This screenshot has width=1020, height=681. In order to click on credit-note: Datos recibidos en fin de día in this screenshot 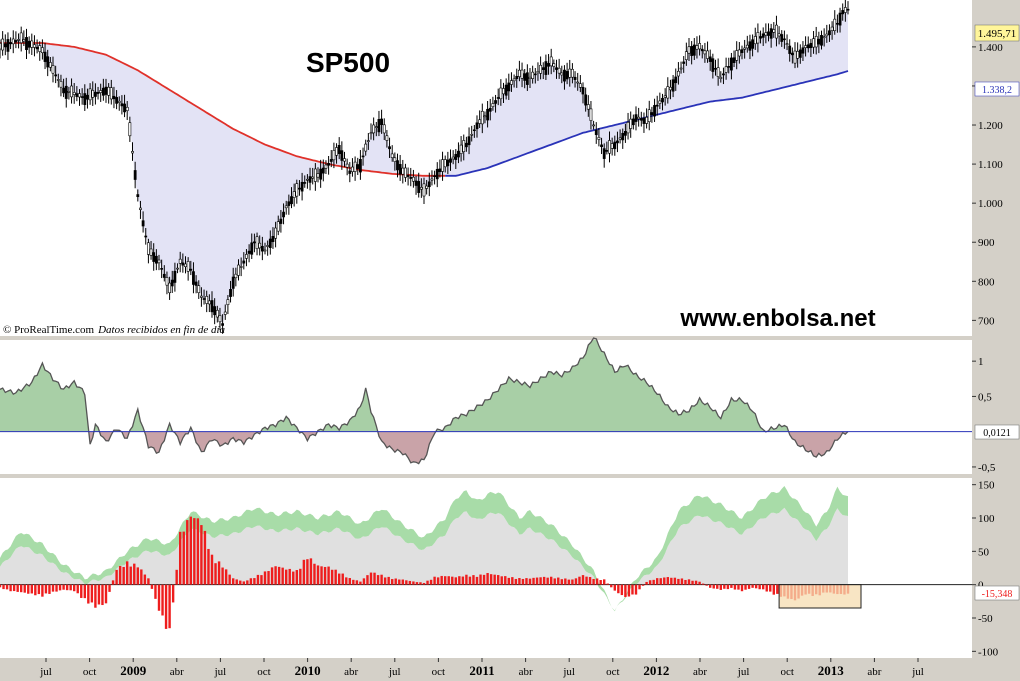, I will do `click(161, 330)`.